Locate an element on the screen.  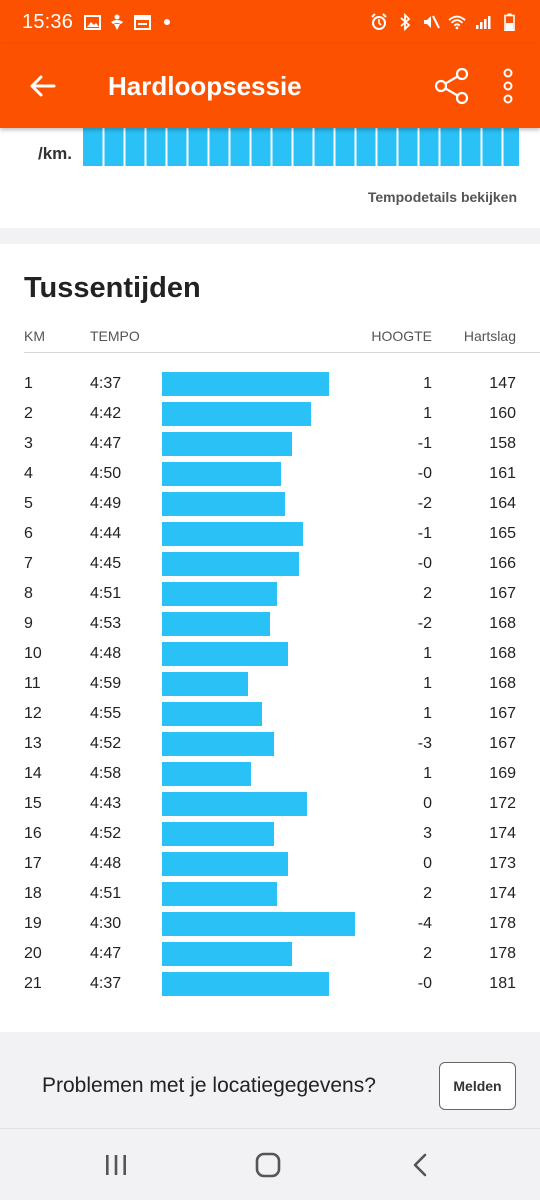
split-pace: 4:58 is located at coordinates (106, 773).